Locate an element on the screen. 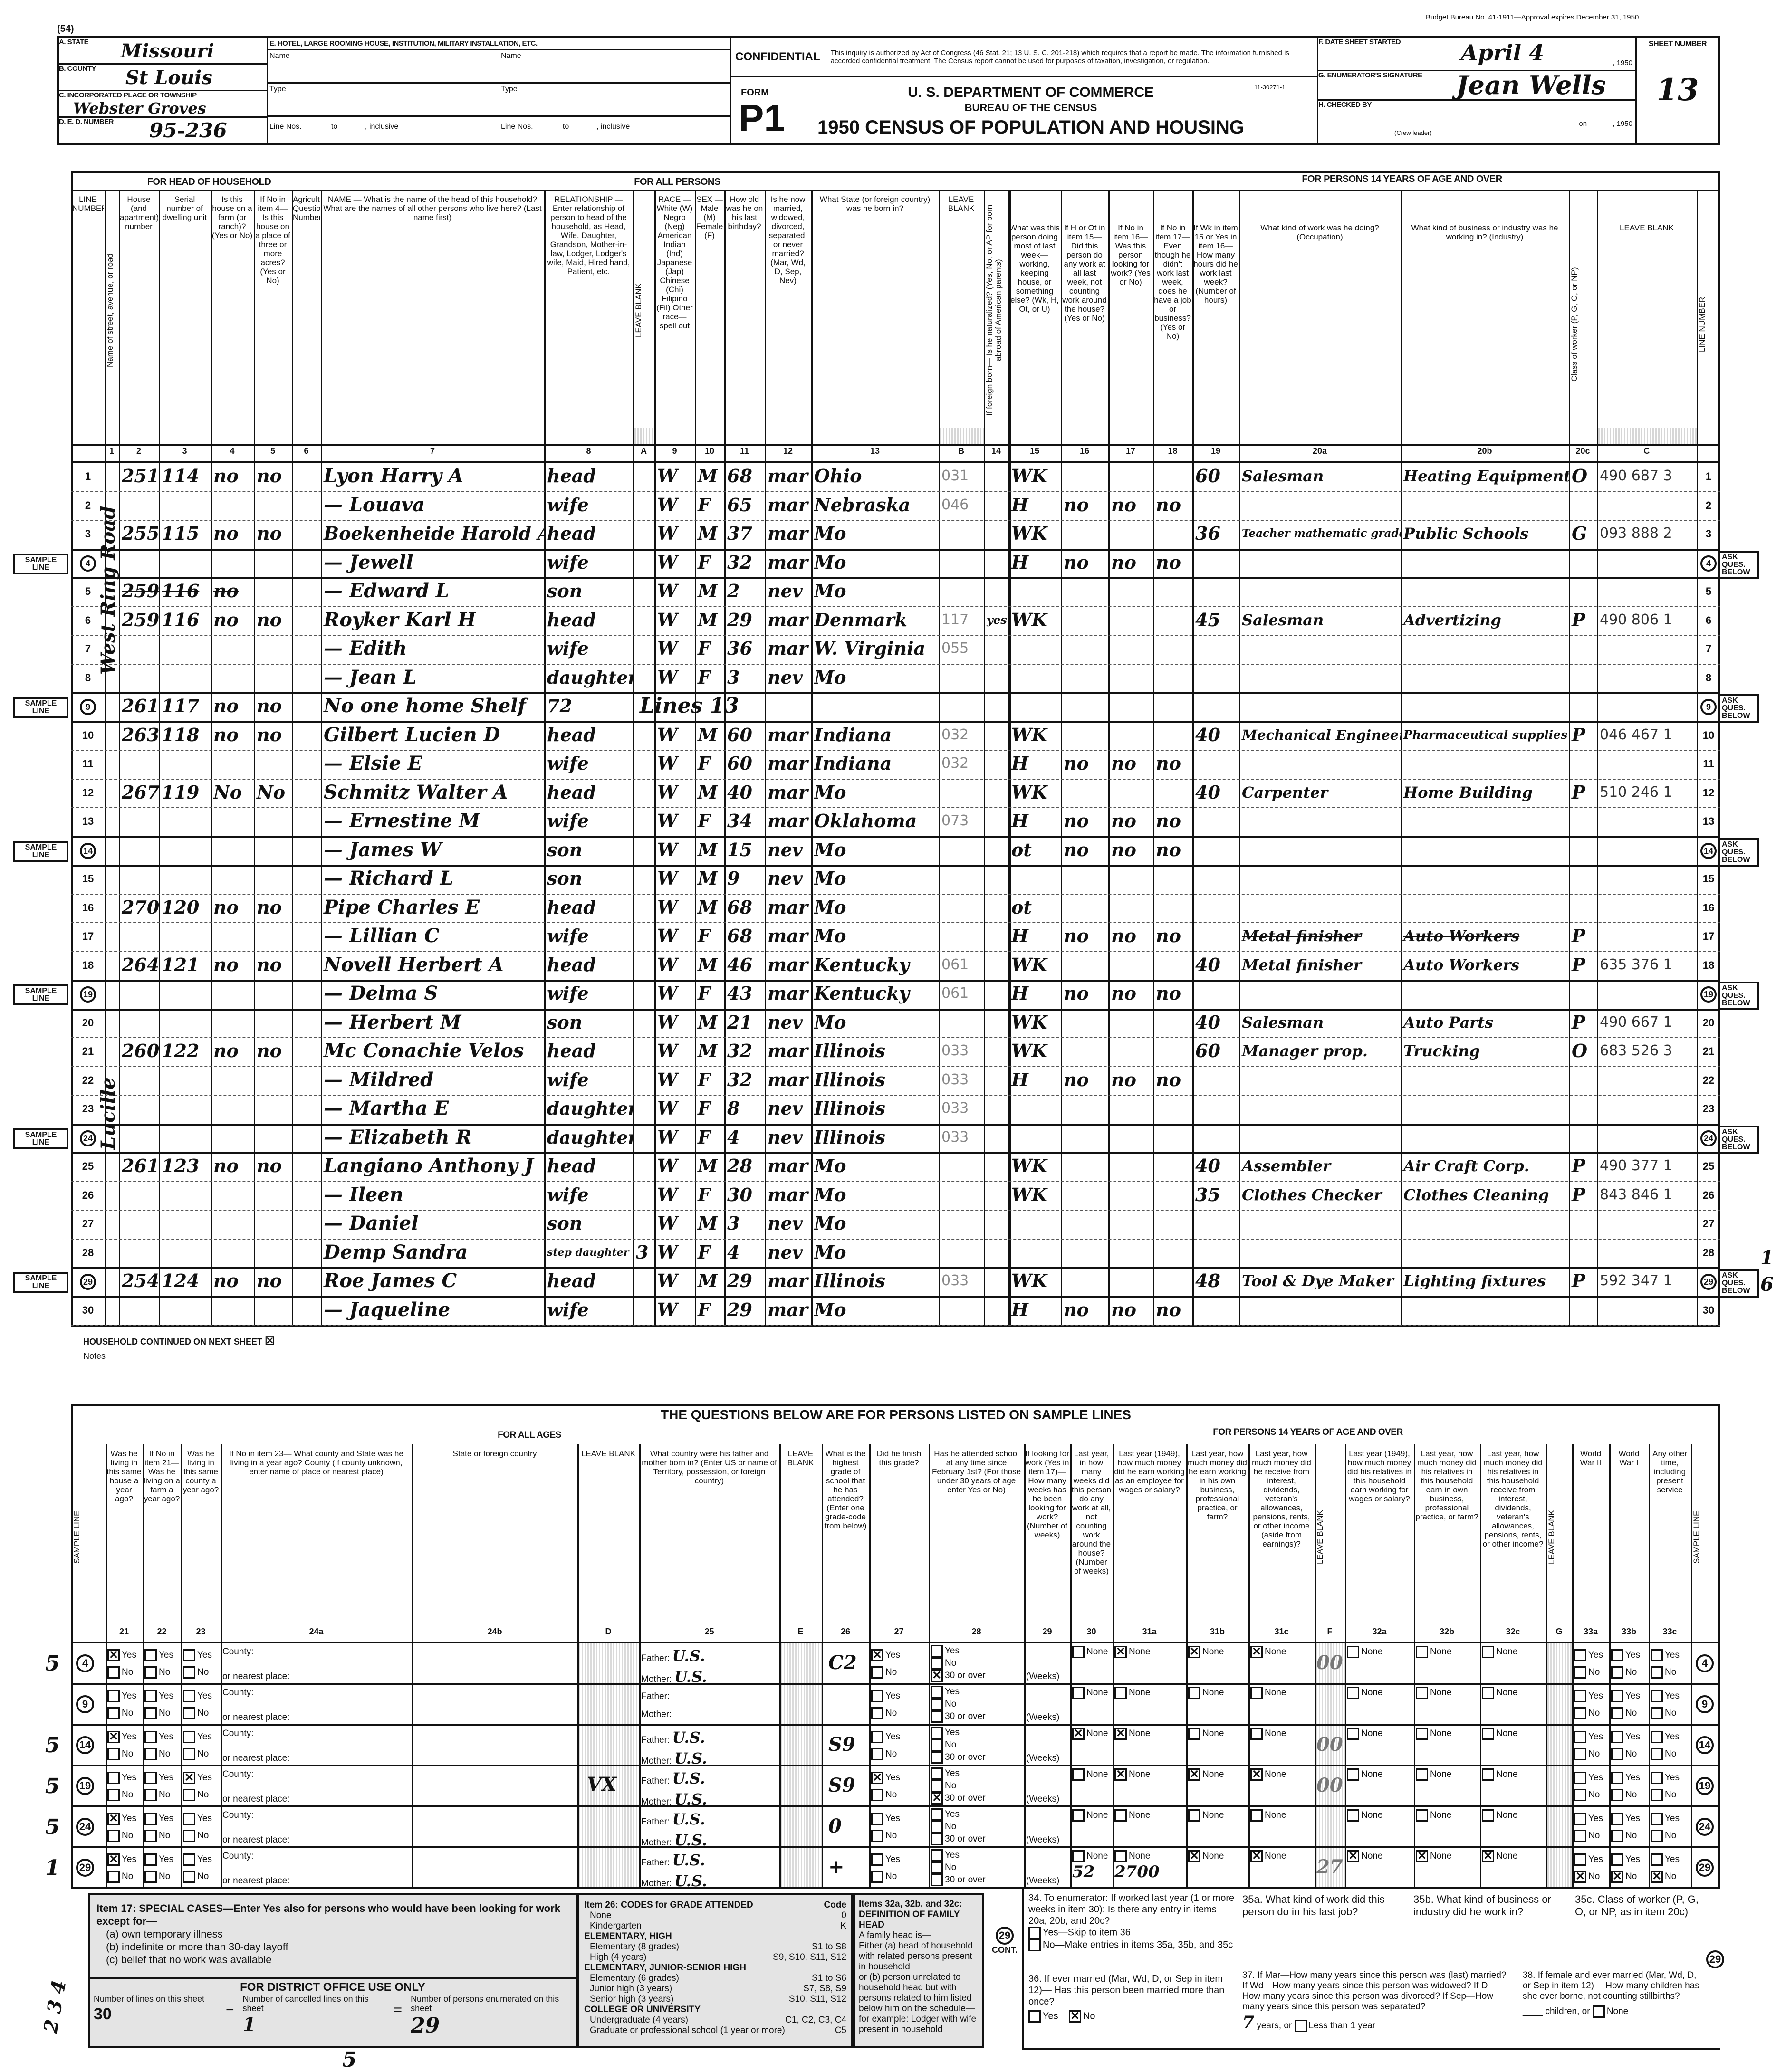 The image size is (1776, 2072). q28-over30-checkbox is located at coordinates (937, 1839).